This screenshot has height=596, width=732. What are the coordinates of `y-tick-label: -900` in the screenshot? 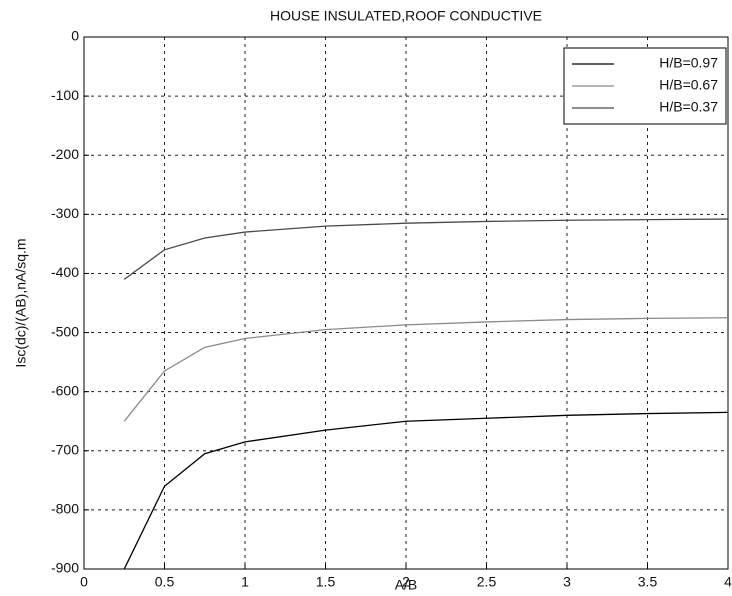 It's located at (65, 568).